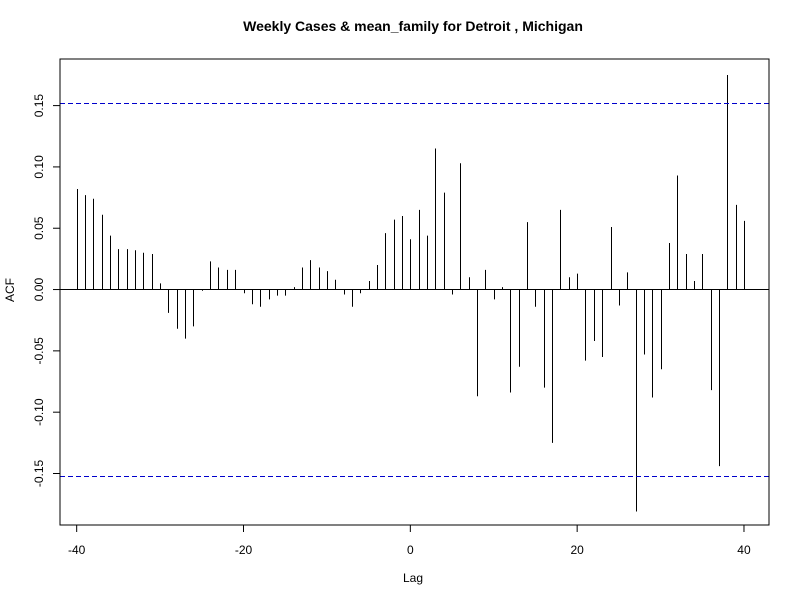 The height and width of the screenshot is (605, 800). What do you see at coordinates (39, 228) in the screenshot?
I see `y-tick-label: 0.05` at bounding box center [39, 228].